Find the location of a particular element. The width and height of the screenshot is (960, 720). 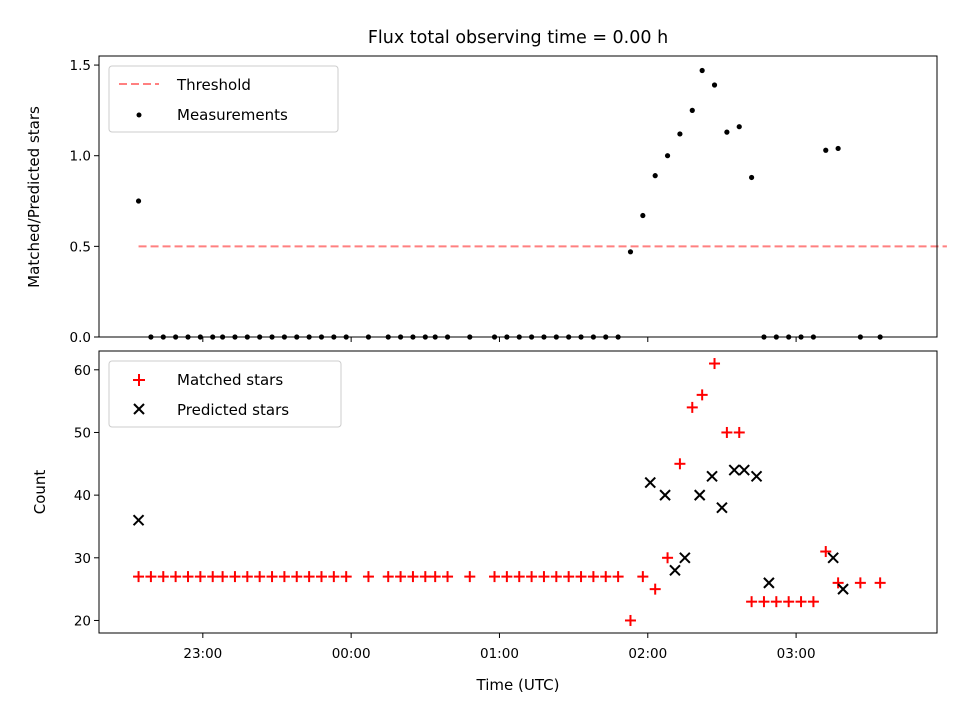

top-legend-box is located at coordinates (223, 99).